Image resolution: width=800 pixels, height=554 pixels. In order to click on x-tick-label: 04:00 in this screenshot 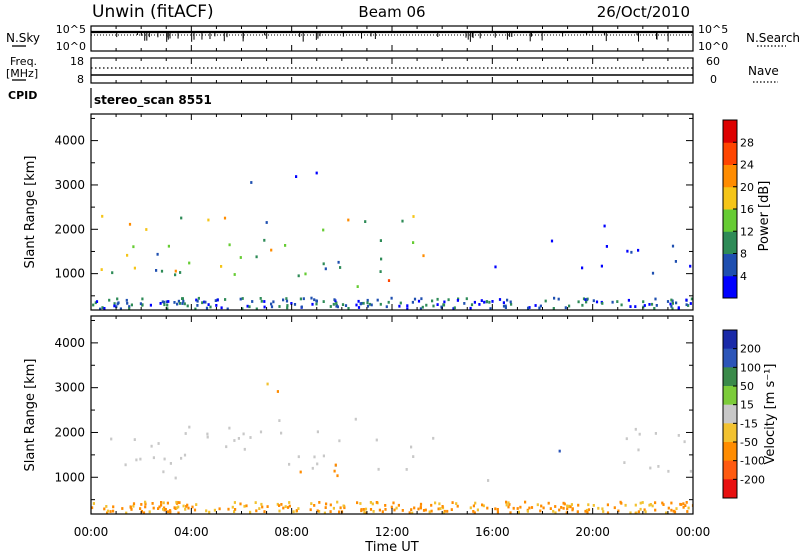, I will do `click(191, 532)`.